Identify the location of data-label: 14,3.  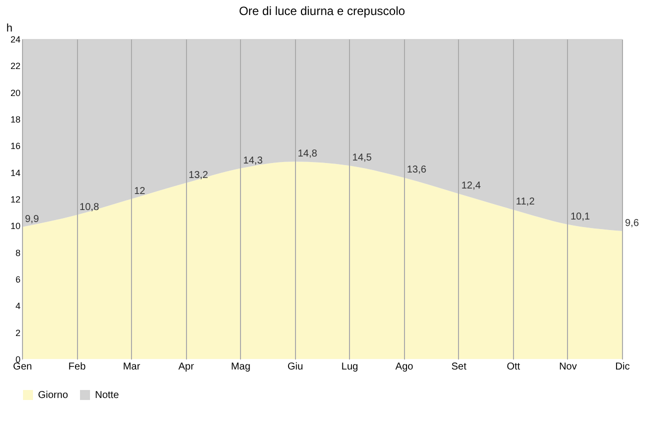
(253, 160).